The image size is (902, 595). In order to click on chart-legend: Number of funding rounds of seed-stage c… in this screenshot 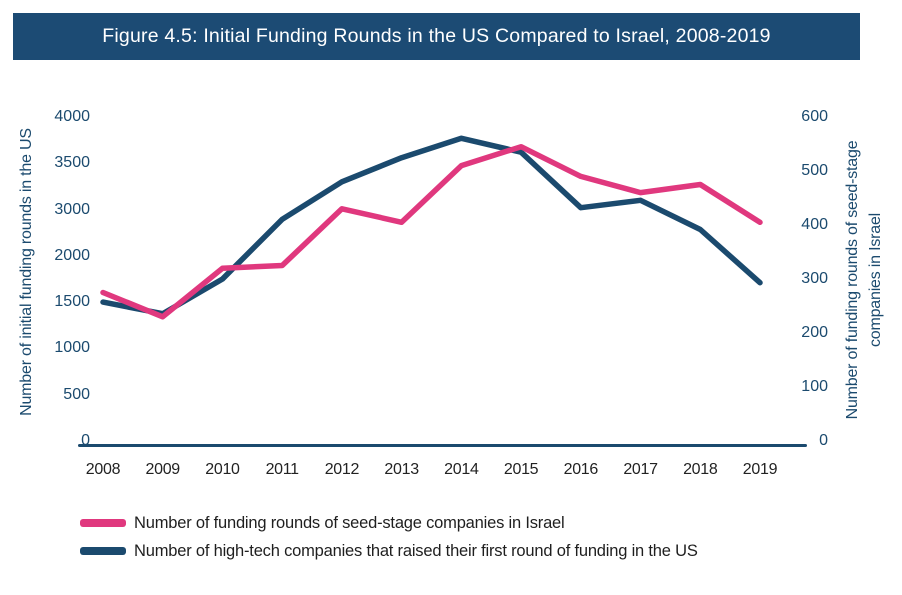, I will do `click(389, 541)`.